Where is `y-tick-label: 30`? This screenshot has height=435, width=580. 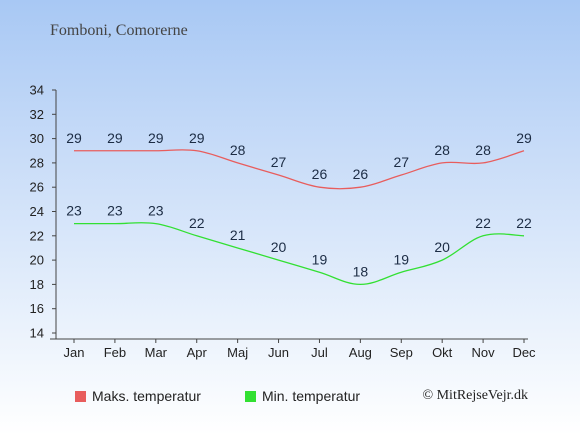
y-tick-label: 30 is located at coordinates (37, 138).